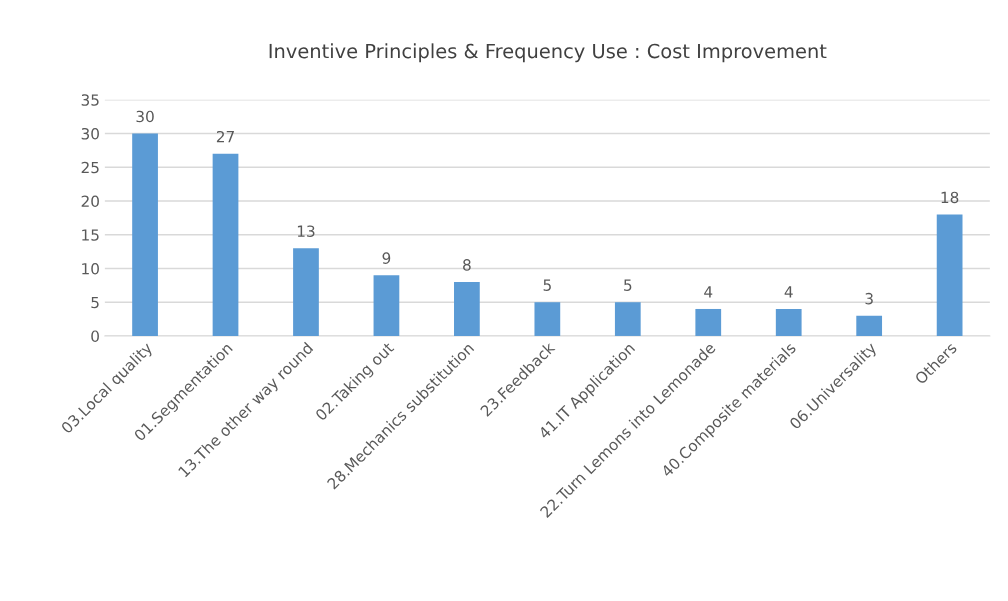 This screenshot has height=601, width=1008. I want to click on y-tick-label: 10, so click(90, 268).